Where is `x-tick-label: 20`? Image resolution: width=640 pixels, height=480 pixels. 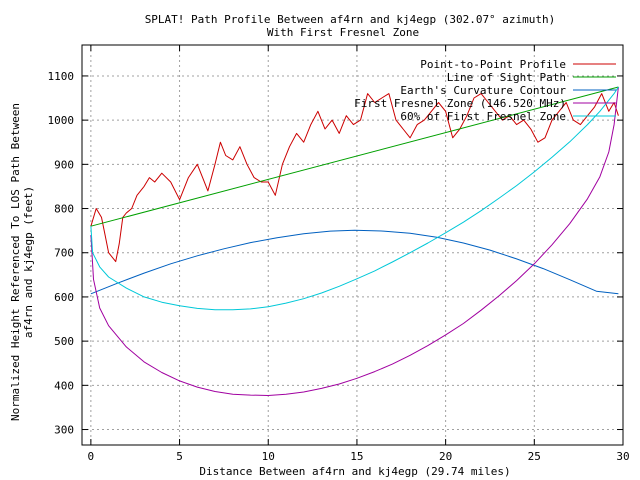
x-tick-label: 20 is located at coordinates (445, 456).